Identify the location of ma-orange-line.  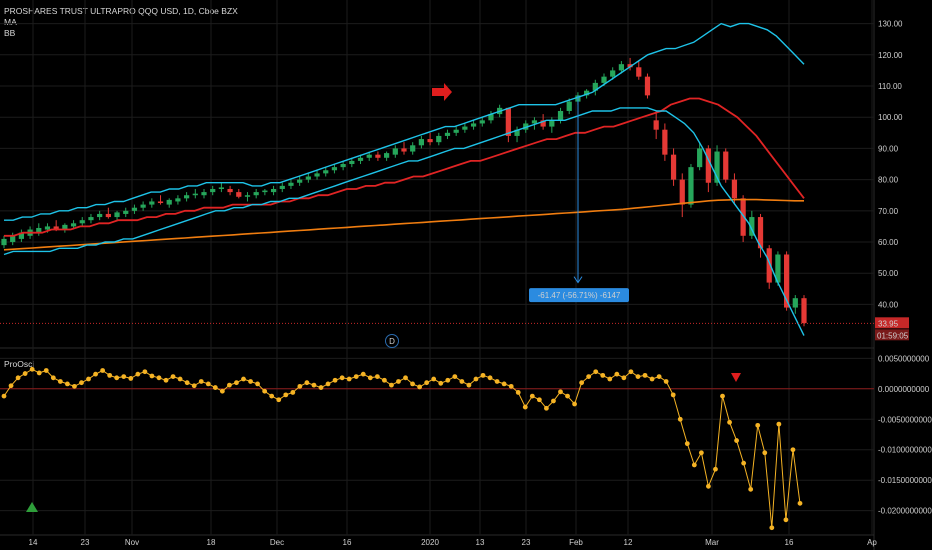
(403, 224).